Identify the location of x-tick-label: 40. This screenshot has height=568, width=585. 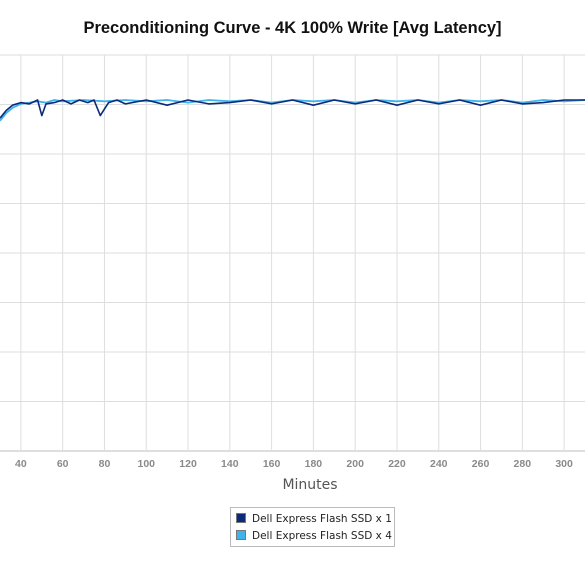
(21, 464).